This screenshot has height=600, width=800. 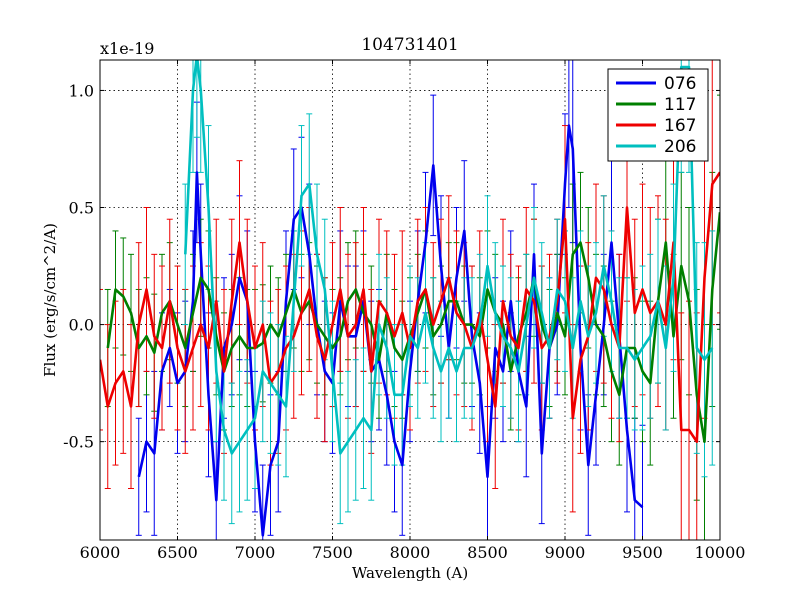 I want to click on y-tick-label: -0.5, so click(x=78, y=442).